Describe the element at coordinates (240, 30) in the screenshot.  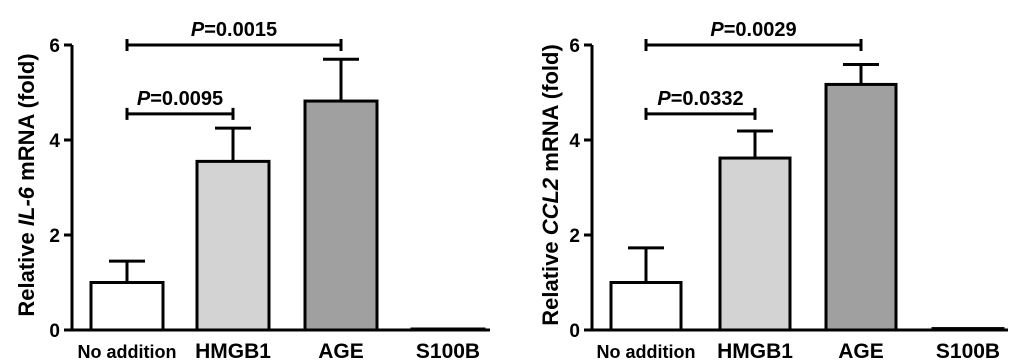
I see `p-value: =0.0015` at that location.